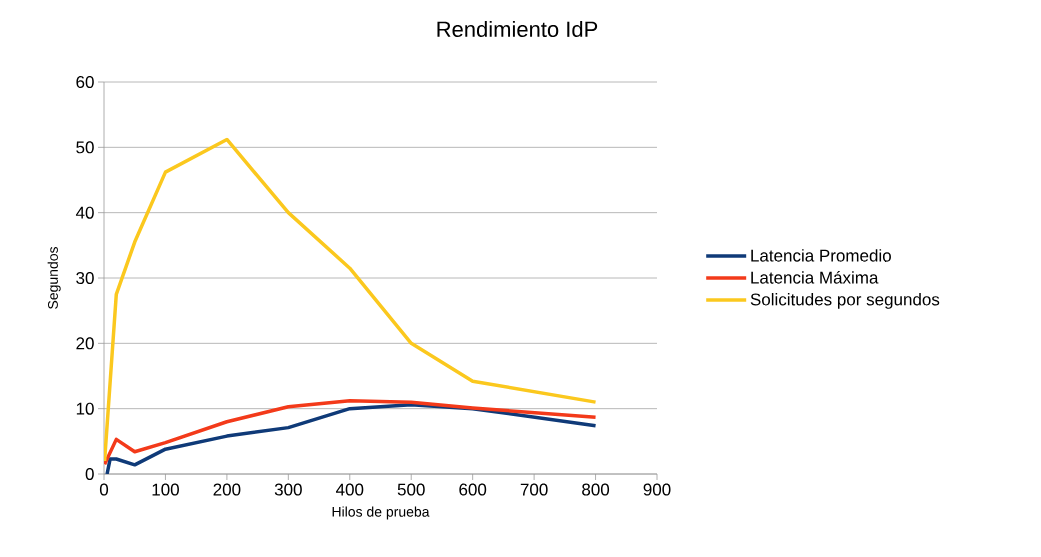  What do you see at coordinates (89, 474) in the screenshot?
I see `y-tick-label: 0` at bounding box center [89, 474].